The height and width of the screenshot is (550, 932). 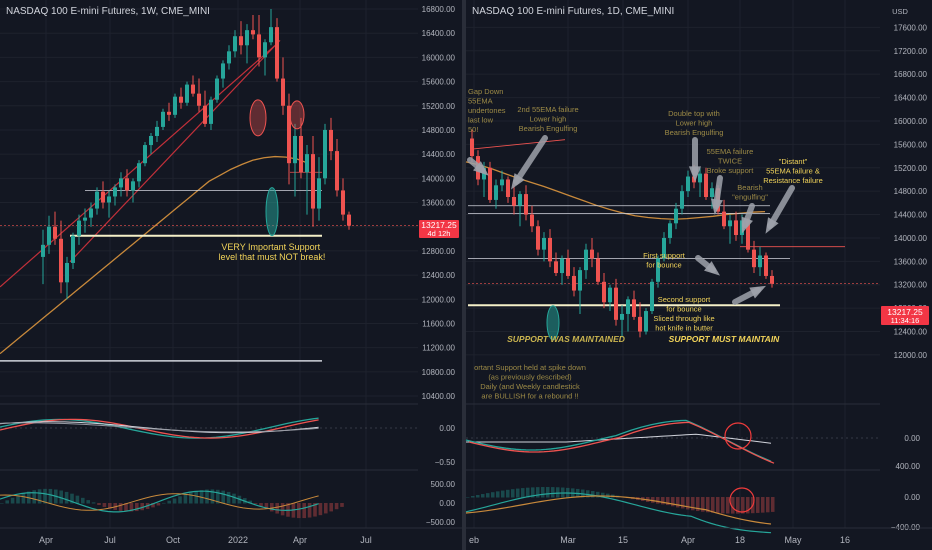 I want to click on weekly-oscillator-panel, so click(x=209, y=428).